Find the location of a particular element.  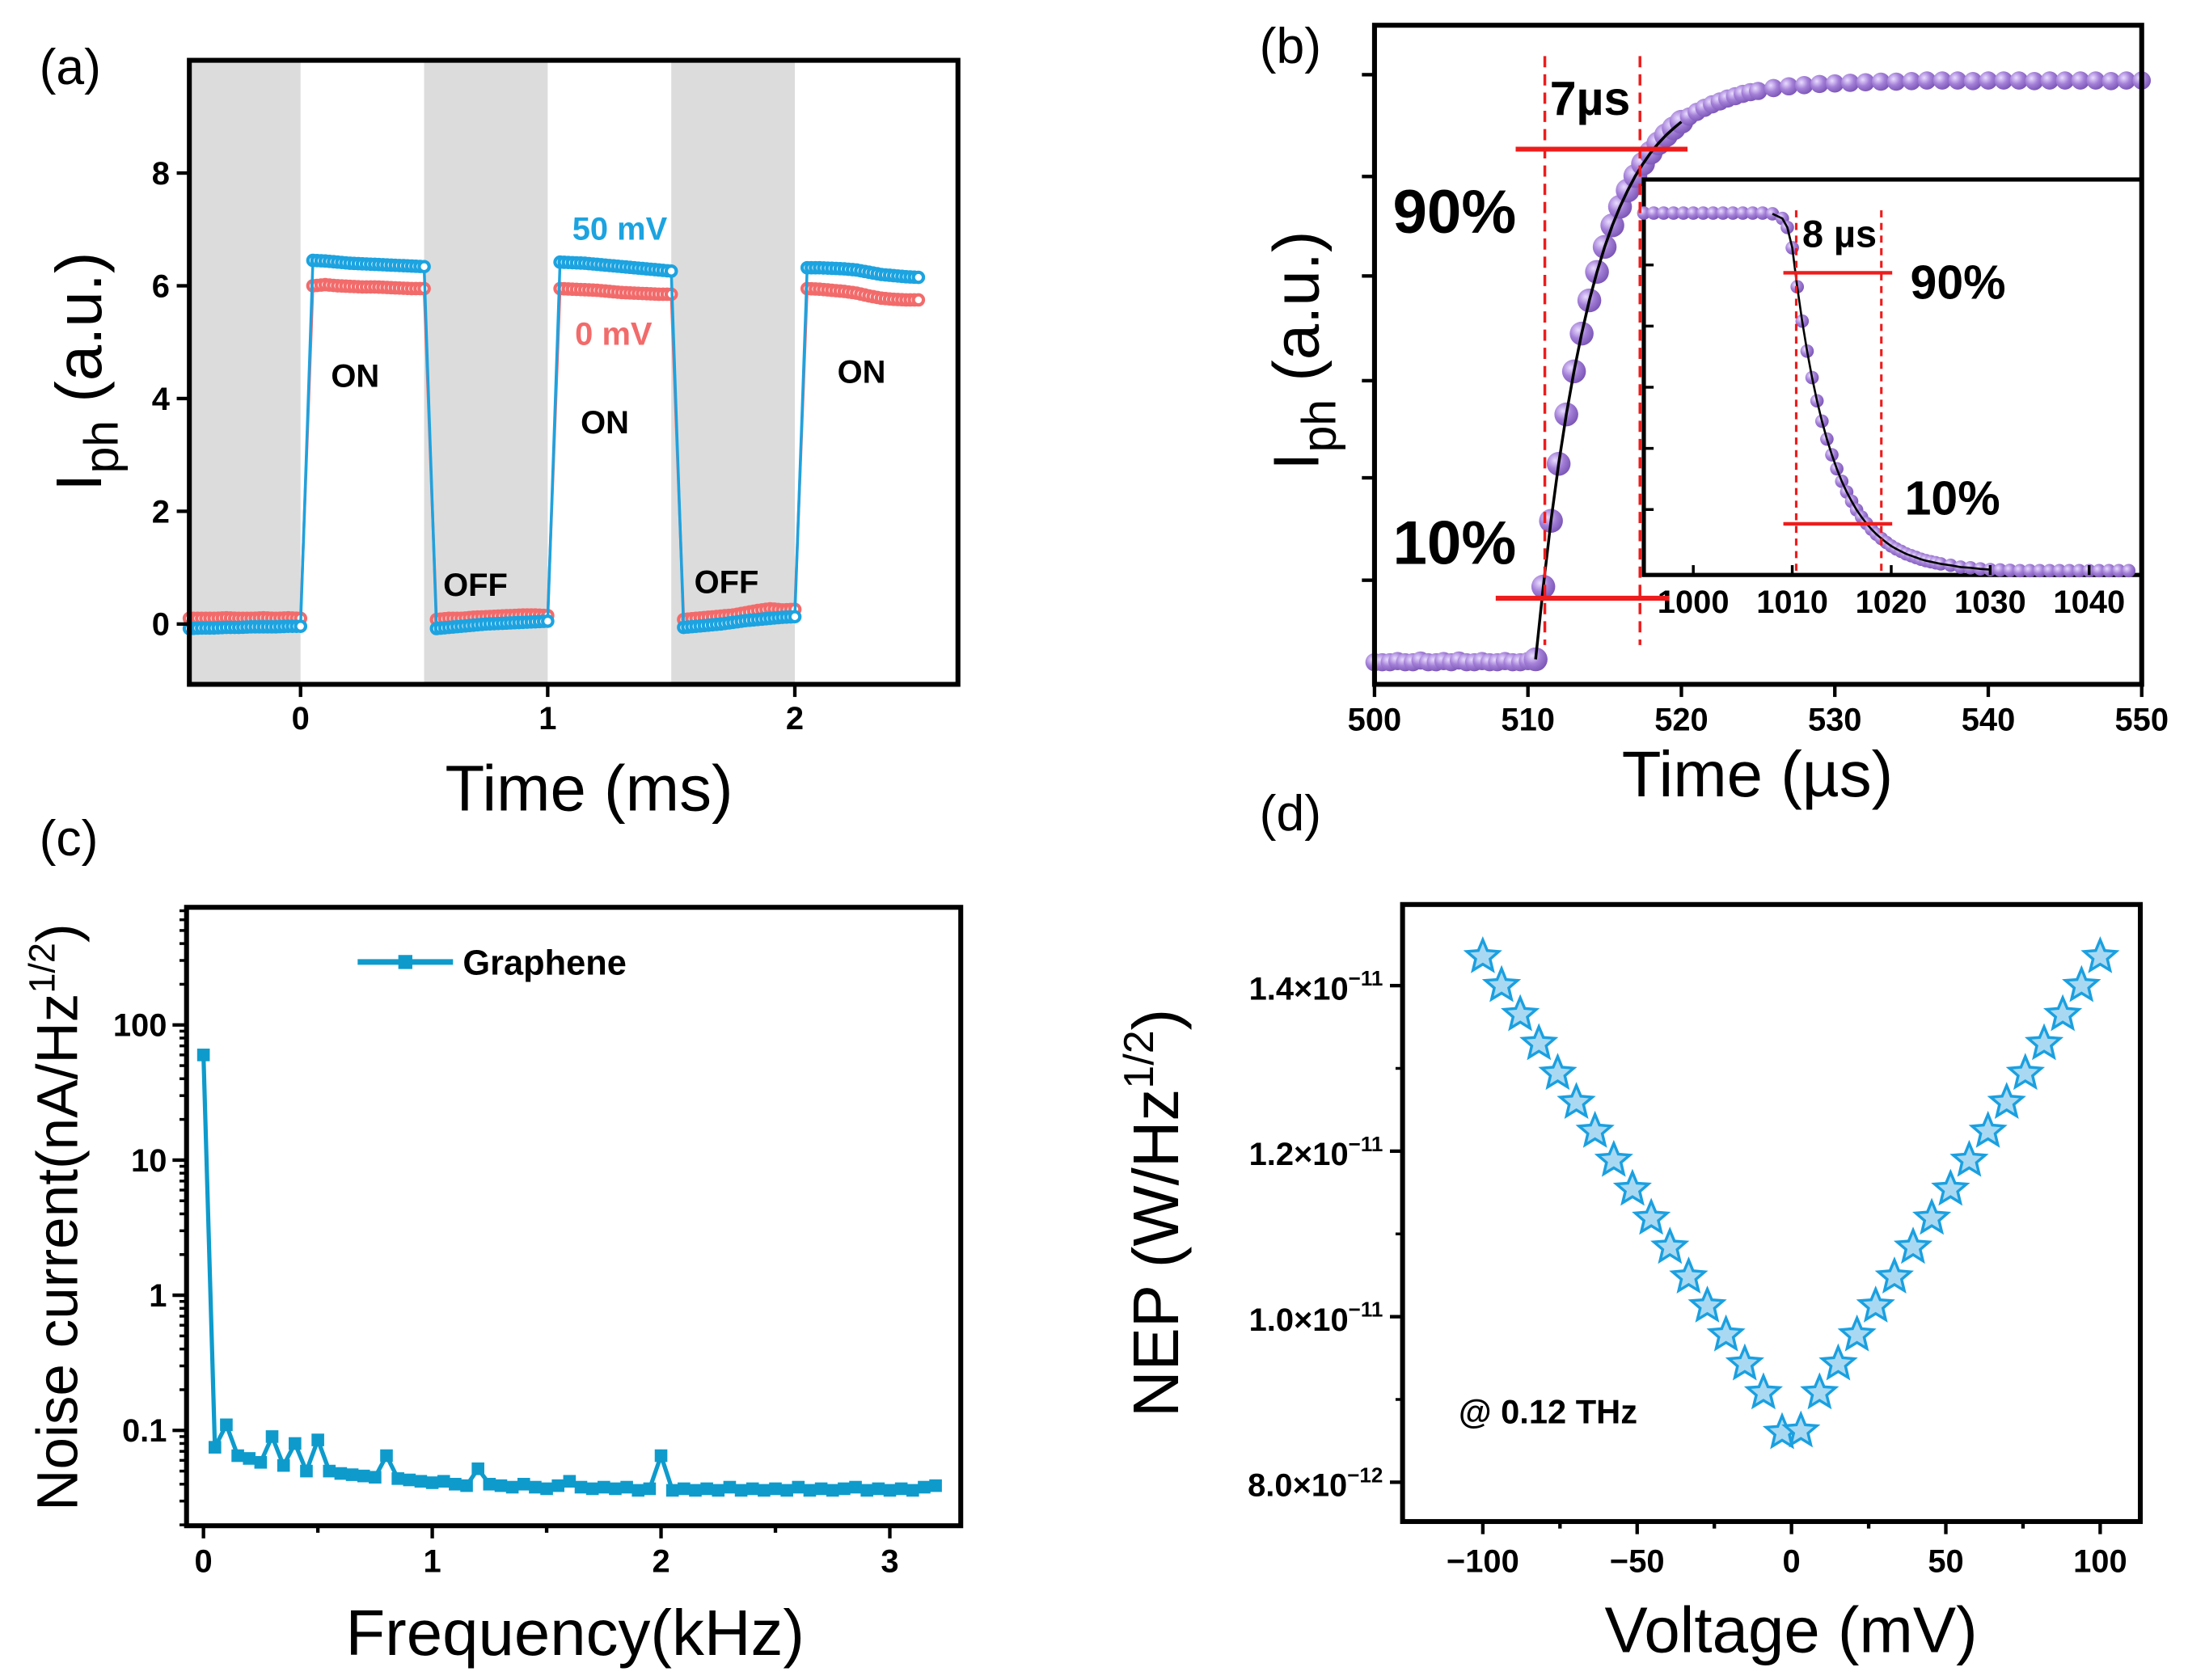

label-rise-time: 7µs is located at coordinates (1590, 99).